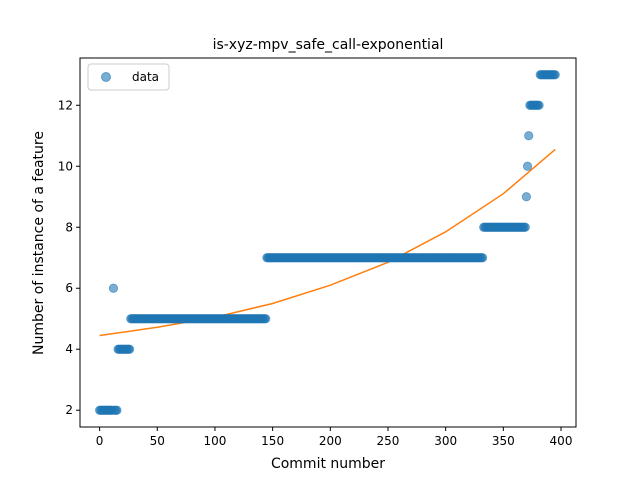 The height and width of the screenshot is (480, 640). What do you see at coordinates (69, 227) in the screenshot?
I see `y-tick-label: 8` at bounding box center [69, 227].